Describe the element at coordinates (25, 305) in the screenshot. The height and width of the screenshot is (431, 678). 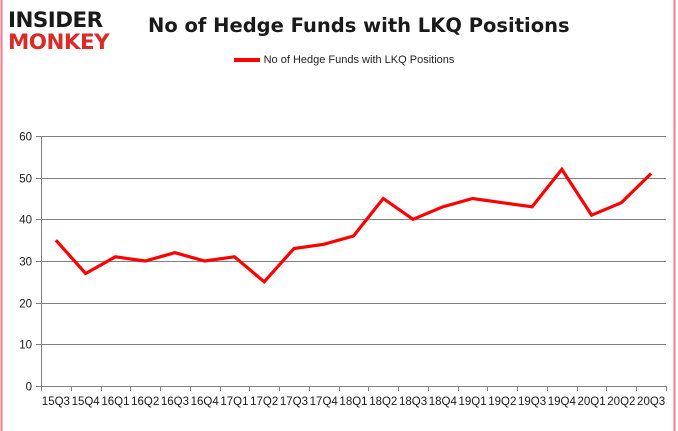
I see `y-tick-label: 20` at that location.